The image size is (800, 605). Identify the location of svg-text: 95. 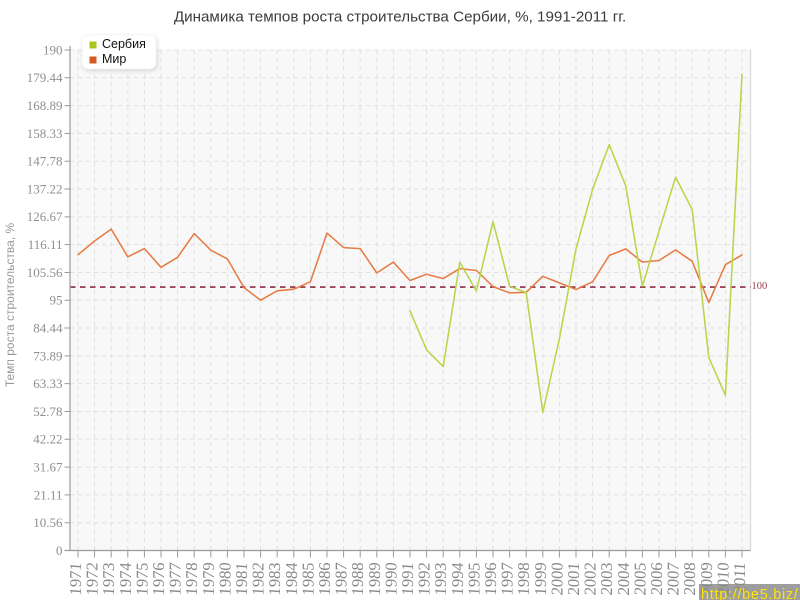
(56, 300).